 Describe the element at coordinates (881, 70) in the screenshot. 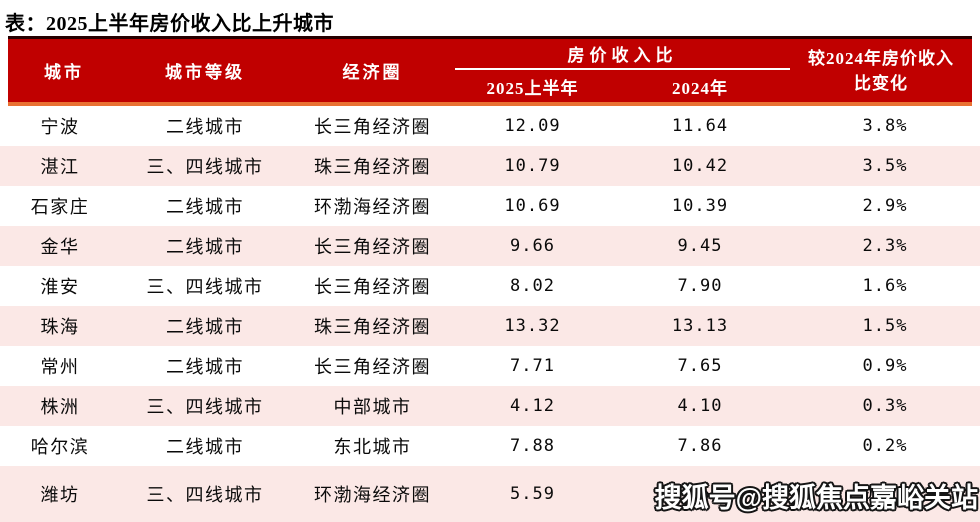

I see `col-header-change: 较2024年房价收入 比变化` at that location.